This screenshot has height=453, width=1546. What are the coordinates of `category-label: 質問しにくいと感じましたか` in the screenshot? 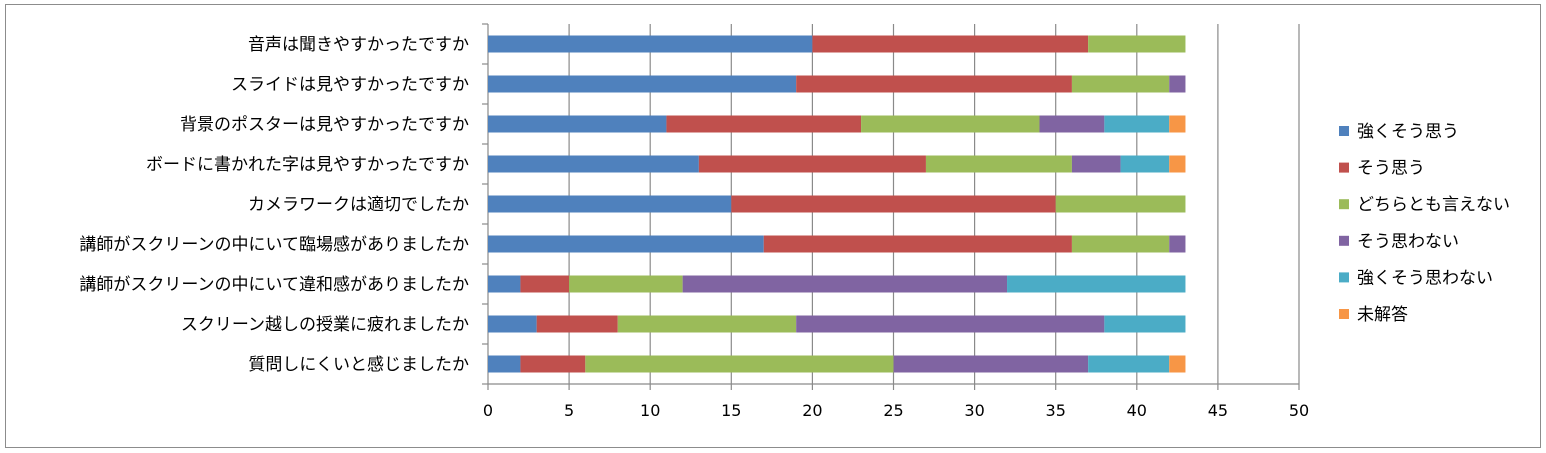 It's located at (358, 365).